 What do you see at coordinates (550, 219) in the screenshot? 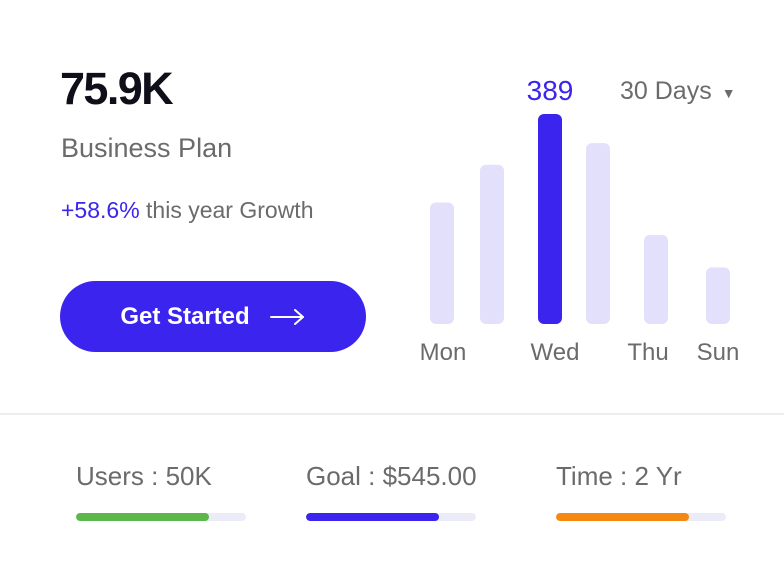
I see `chart-bar-wed` at bounding box center [550, 219].